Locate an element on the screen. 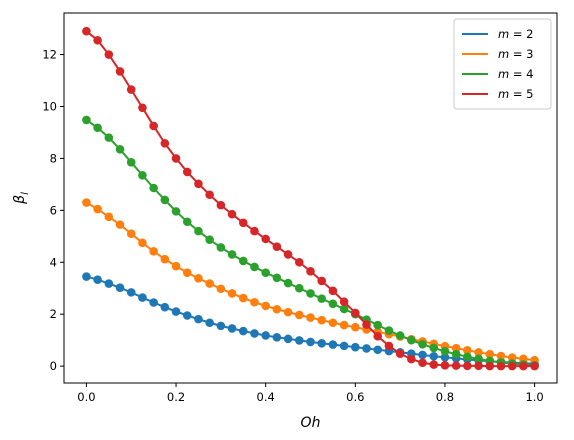  legend-item: m = 3 is located at coordinates (497, 54).